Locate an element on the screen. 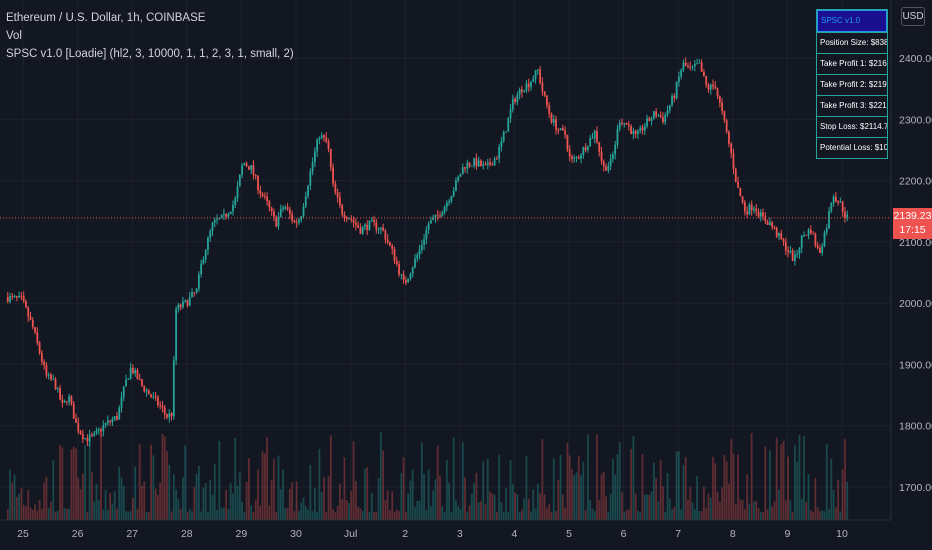  potential-loss-cell: Potential Loss: $100 is located at coordinates (852, 147).